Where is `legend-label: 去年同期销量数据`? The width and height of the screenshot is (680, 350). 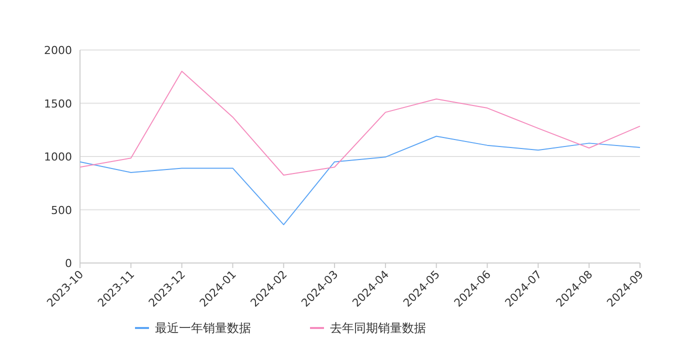 legend-label: 去年同期销量数据 is located at coordinates (378, 328).